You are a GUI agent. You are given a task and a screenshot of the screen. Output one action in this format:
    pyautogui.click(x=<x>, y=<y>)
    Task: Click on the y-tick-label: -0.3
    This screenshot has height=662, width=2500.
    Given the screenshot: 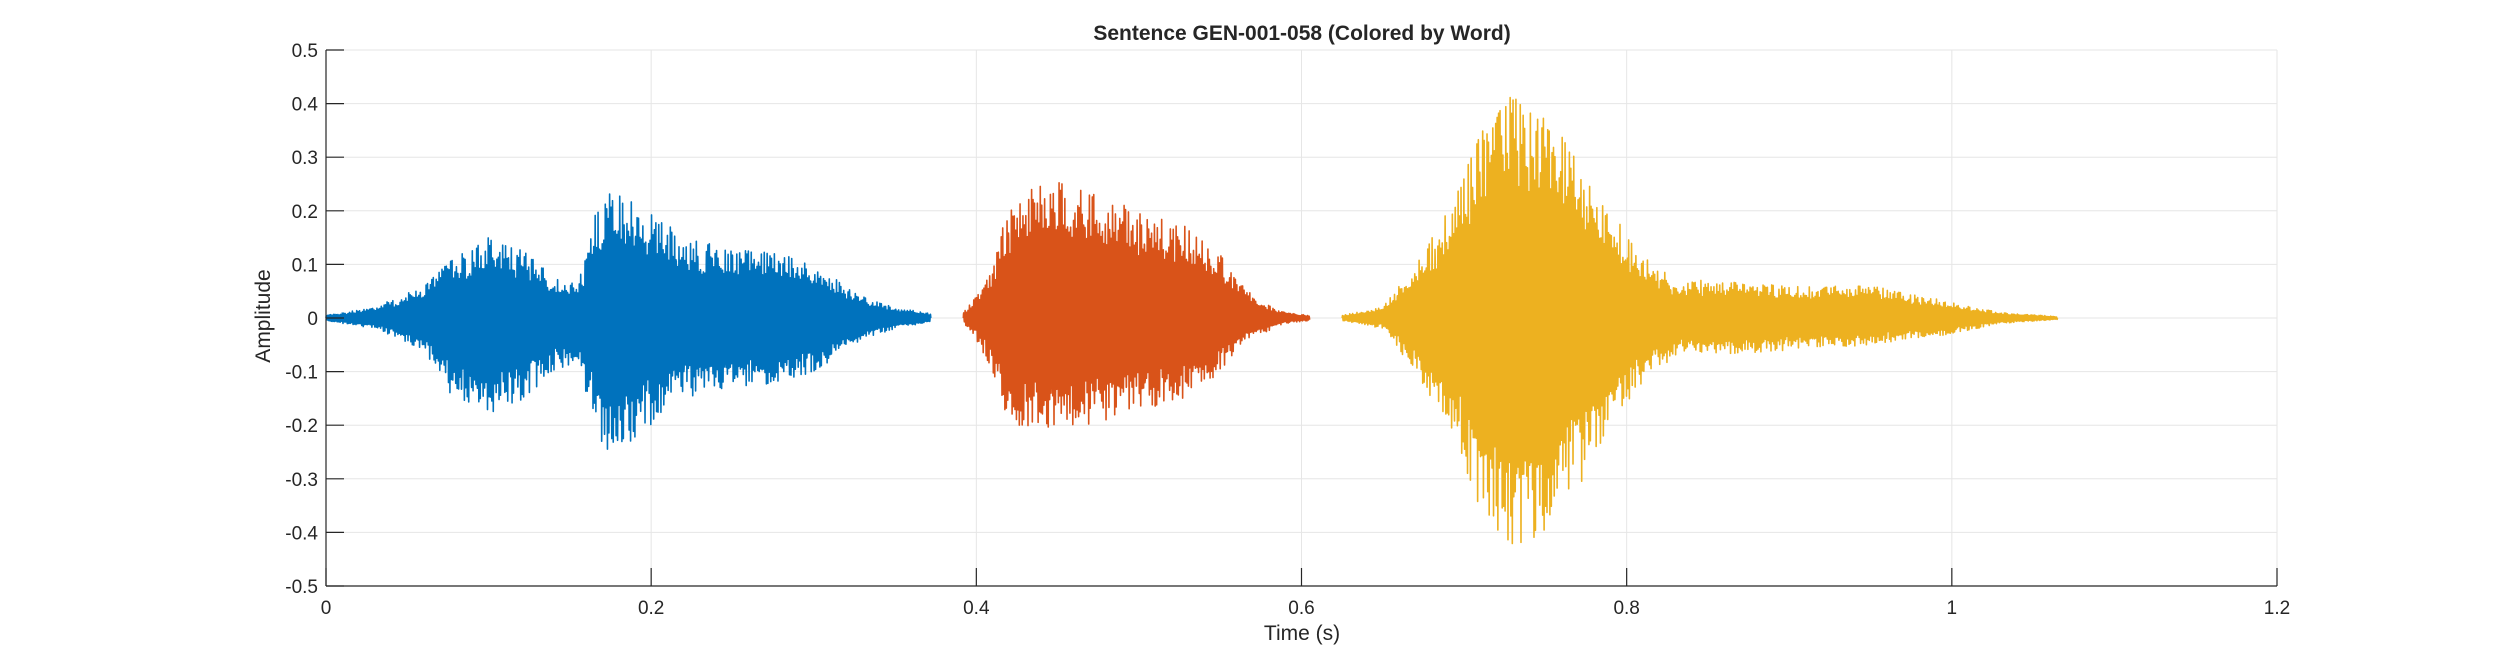 What is the action you would take?
    pyautogui.click(x=301, y=480)
    